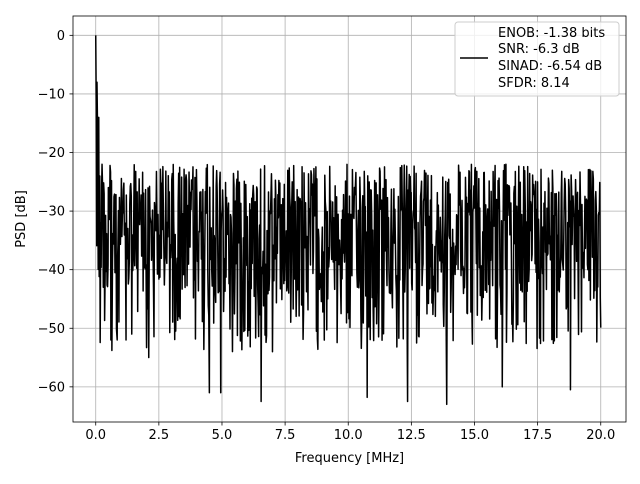  What do you see at coordinates (95, 435) in the screenshot?
I see `x-tick-label: 0.0` at bounding box center [95, 435].